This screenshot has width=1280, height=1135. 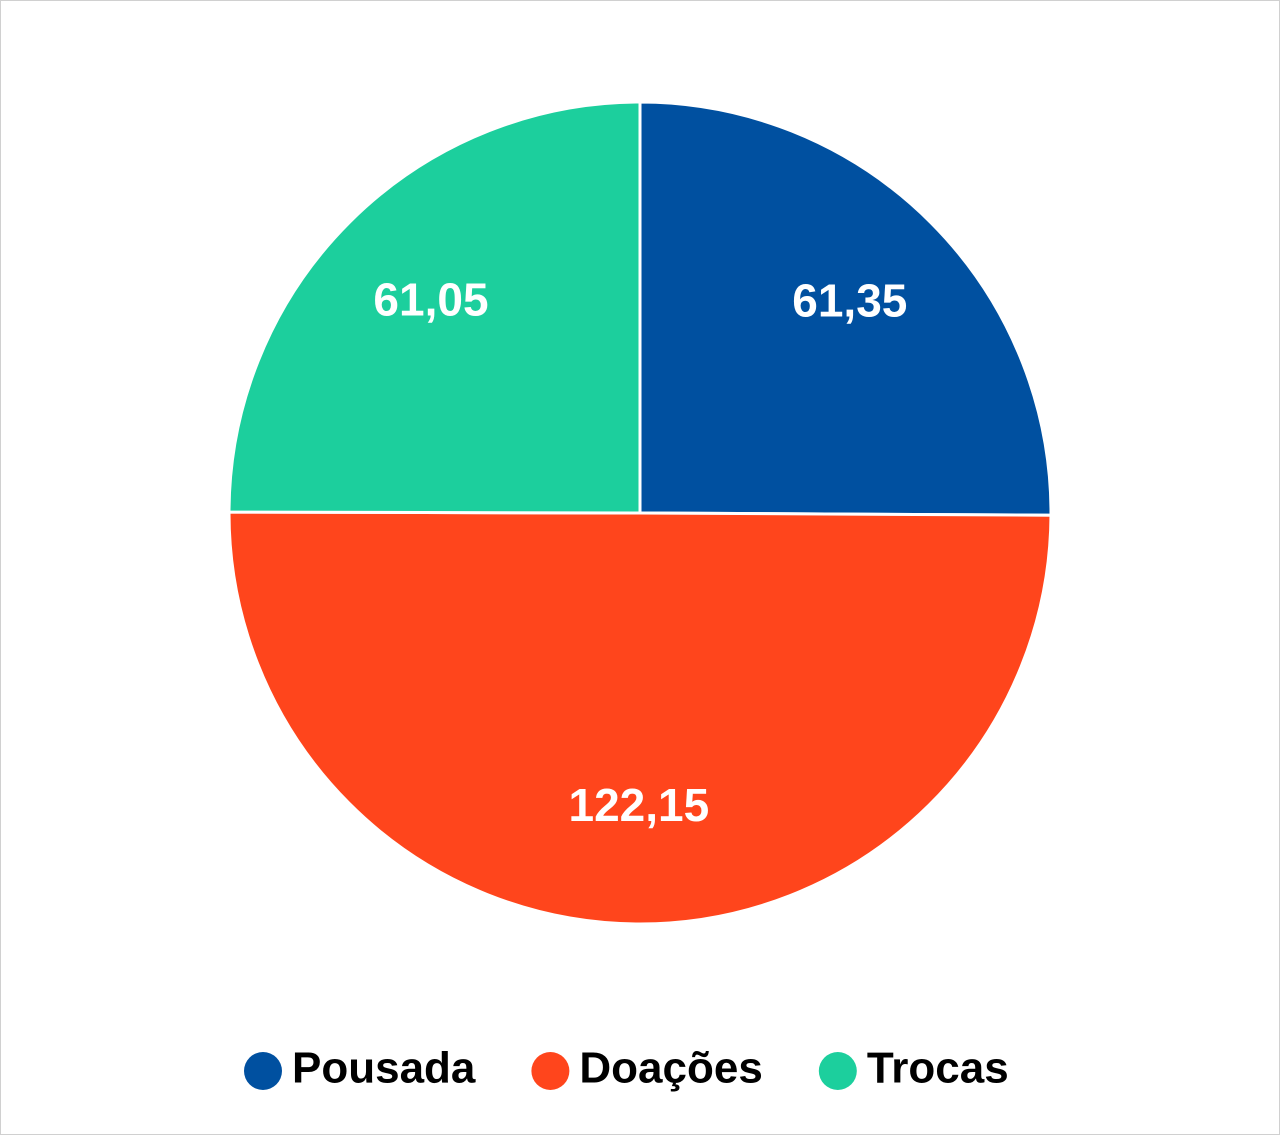 I want to click on data-label: 61,05, so click(x=430, y=300).